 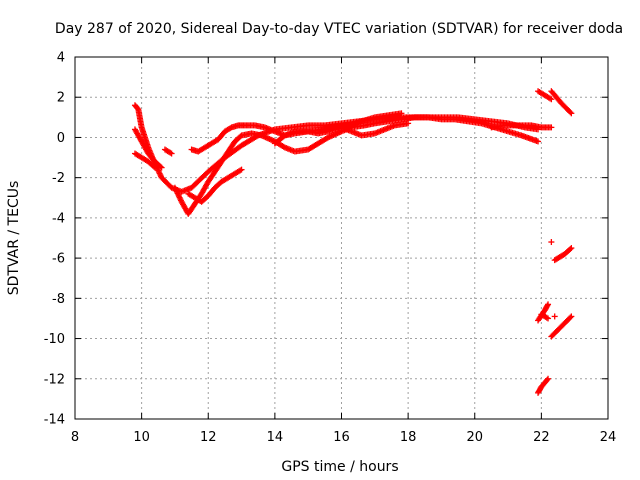 What do you see at coordinates (58, 299) in the screenshot?
I see `y-tick-label: -8` at bounding box center [58, 299].